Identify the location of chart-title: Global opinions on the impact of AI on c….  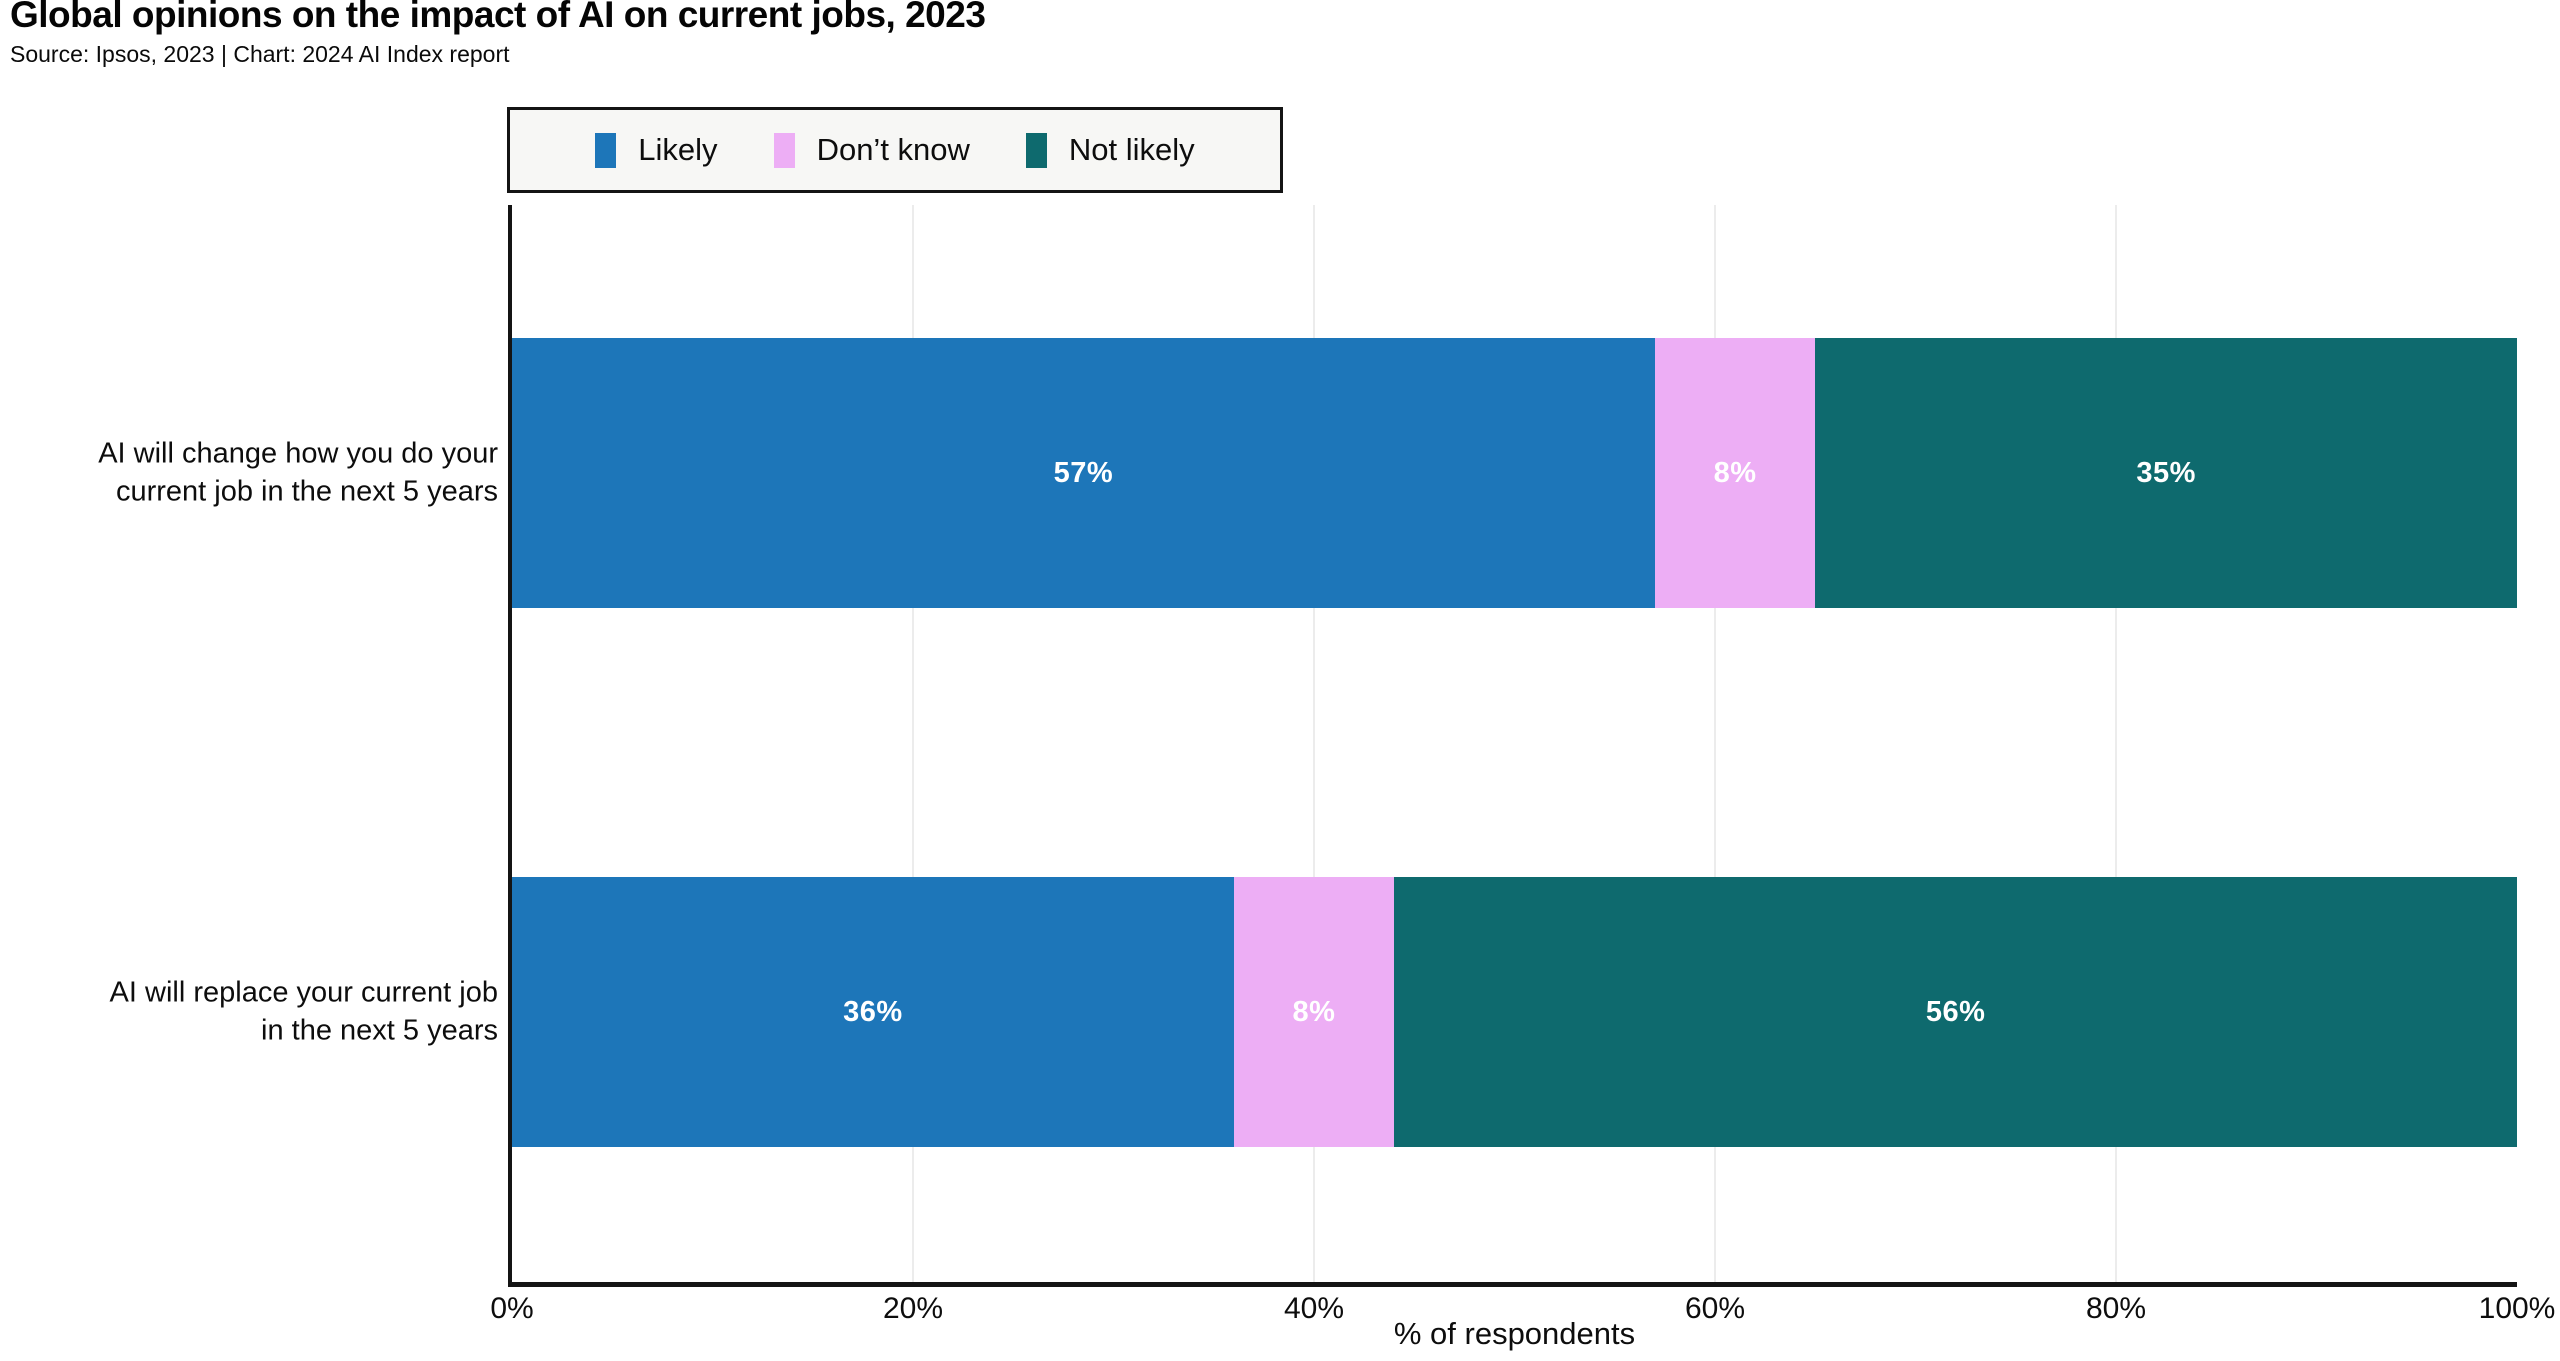
(498, 17).